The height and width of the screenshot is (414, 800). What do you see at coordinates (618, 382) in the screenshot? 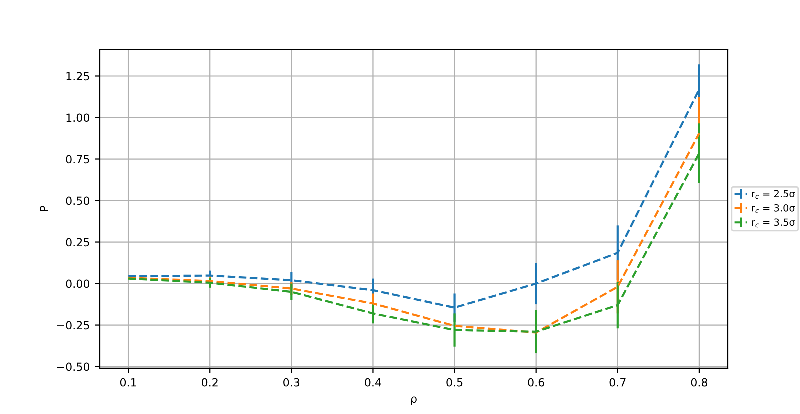
I see `x-tick-label: 0.7` at bounding box center [618, 382].